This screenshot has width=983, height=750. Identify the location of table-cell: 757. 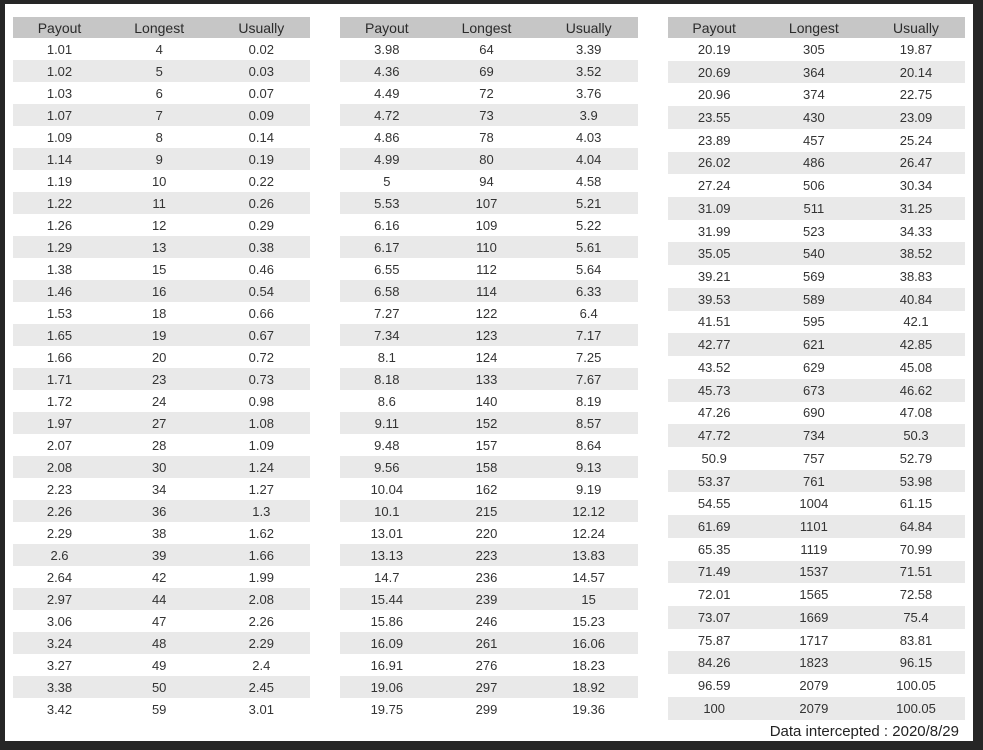
(813, 458).